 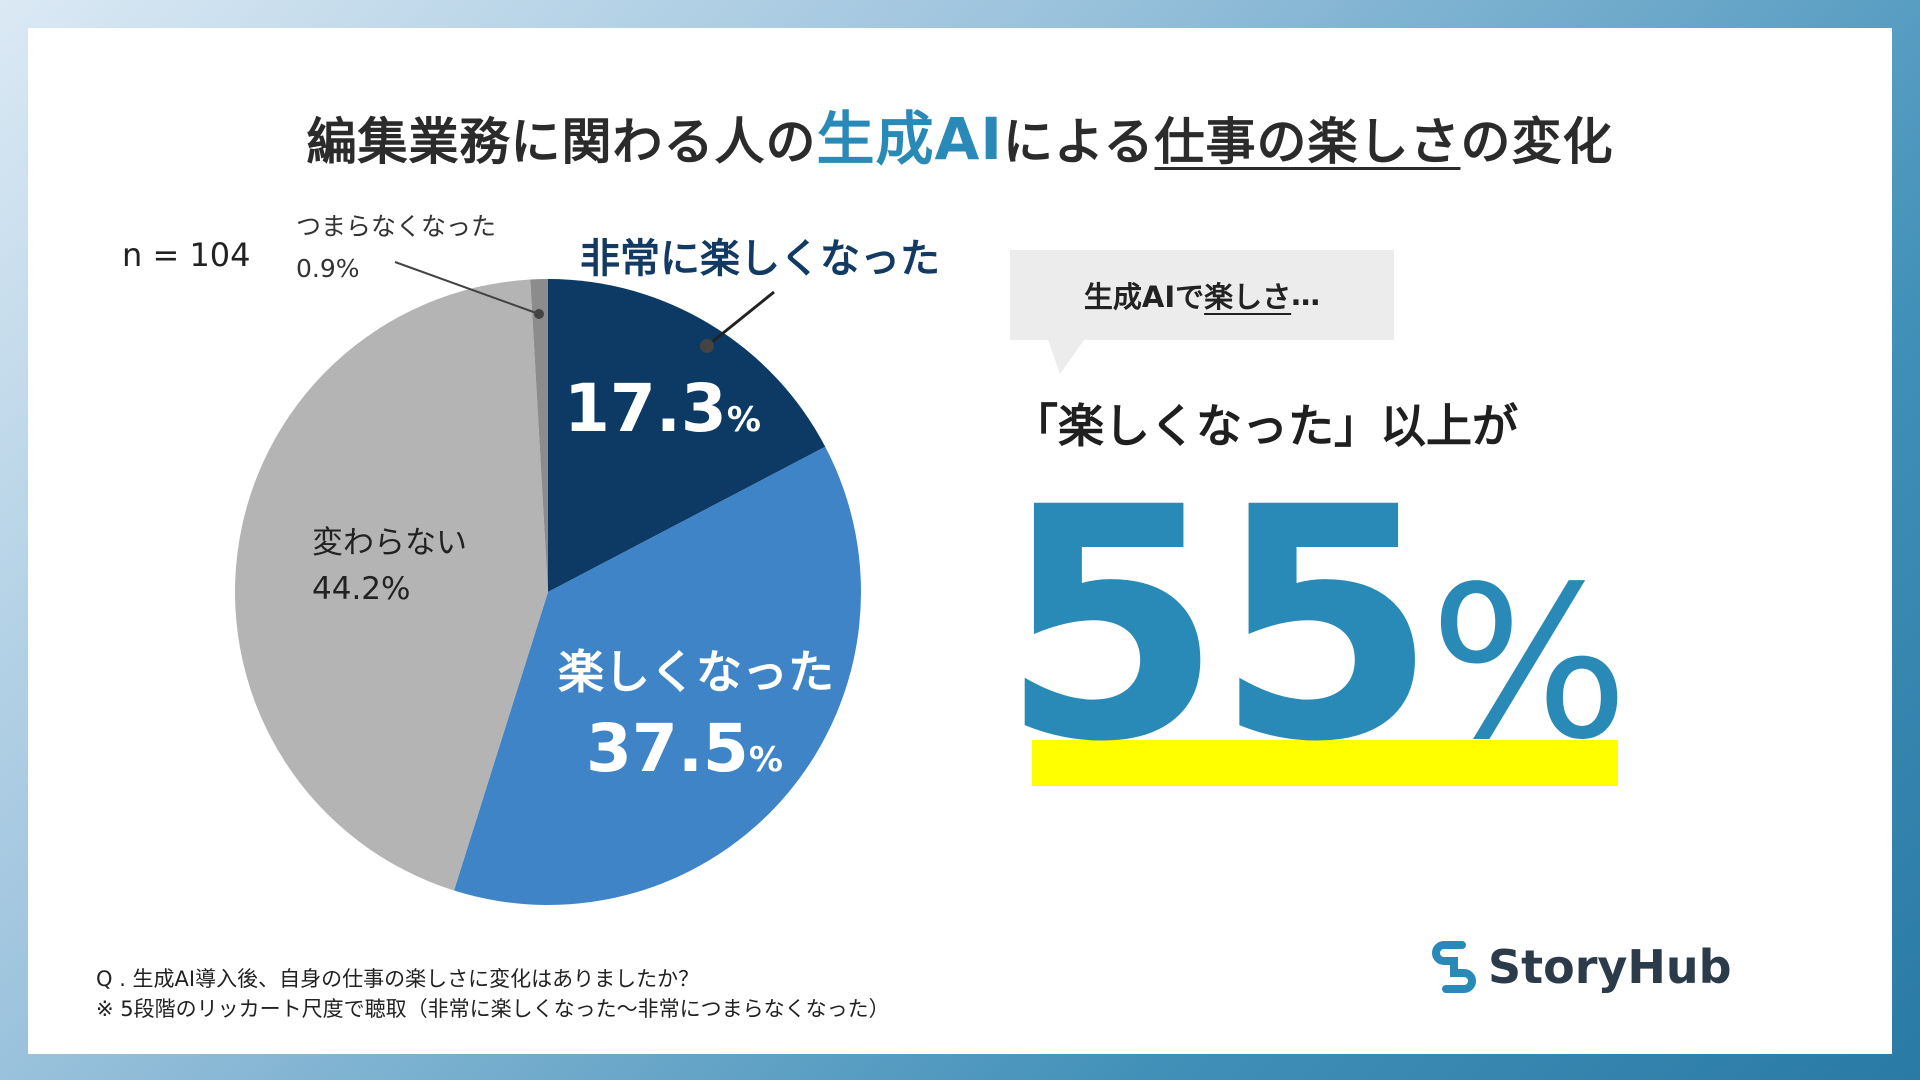 What do you see at coordinates (539, 314) in the screenshot?
I see `leader-dot-bored` at bounding box center [539, 314].